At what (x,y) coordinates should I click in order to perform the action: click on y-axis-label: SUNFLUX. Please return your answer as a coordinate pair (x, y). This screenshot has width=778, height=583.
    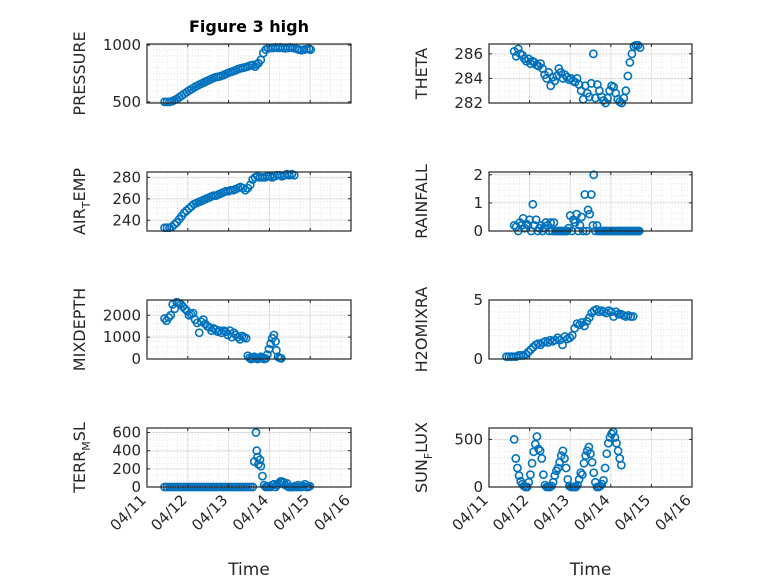
    Looking at the image, I should click on (423, 457).